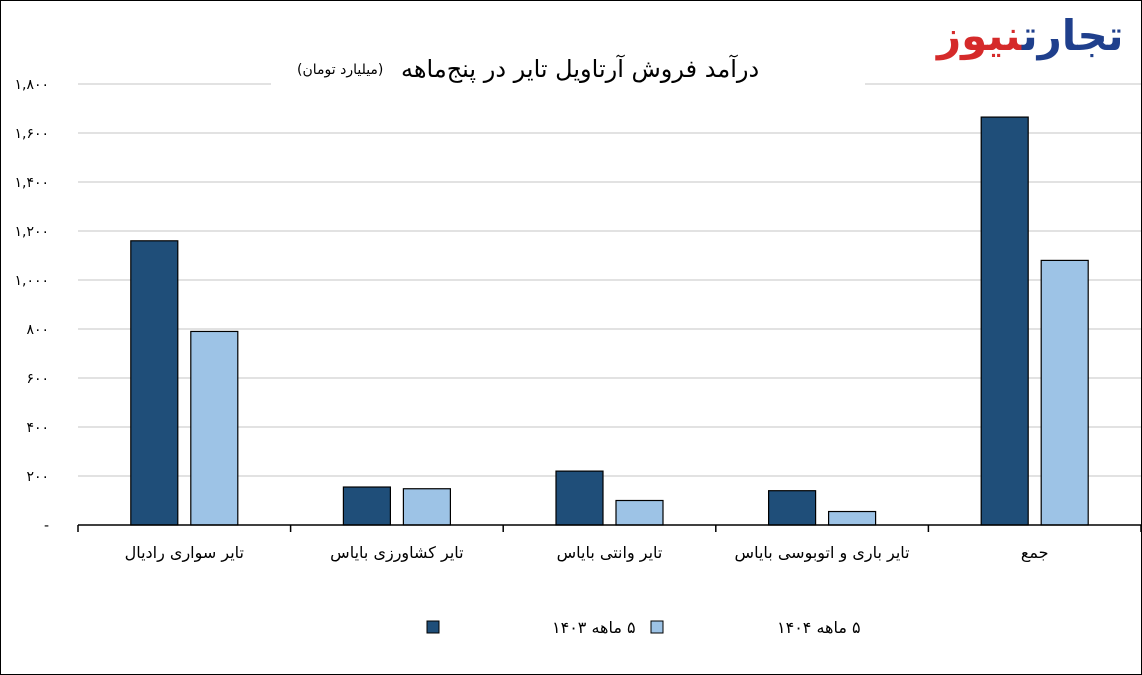  What do you see at coordinates (610, 553) in the screenshot?
I see `category-label: تایر وانتی بایاس` at bounding box center [610, 553].